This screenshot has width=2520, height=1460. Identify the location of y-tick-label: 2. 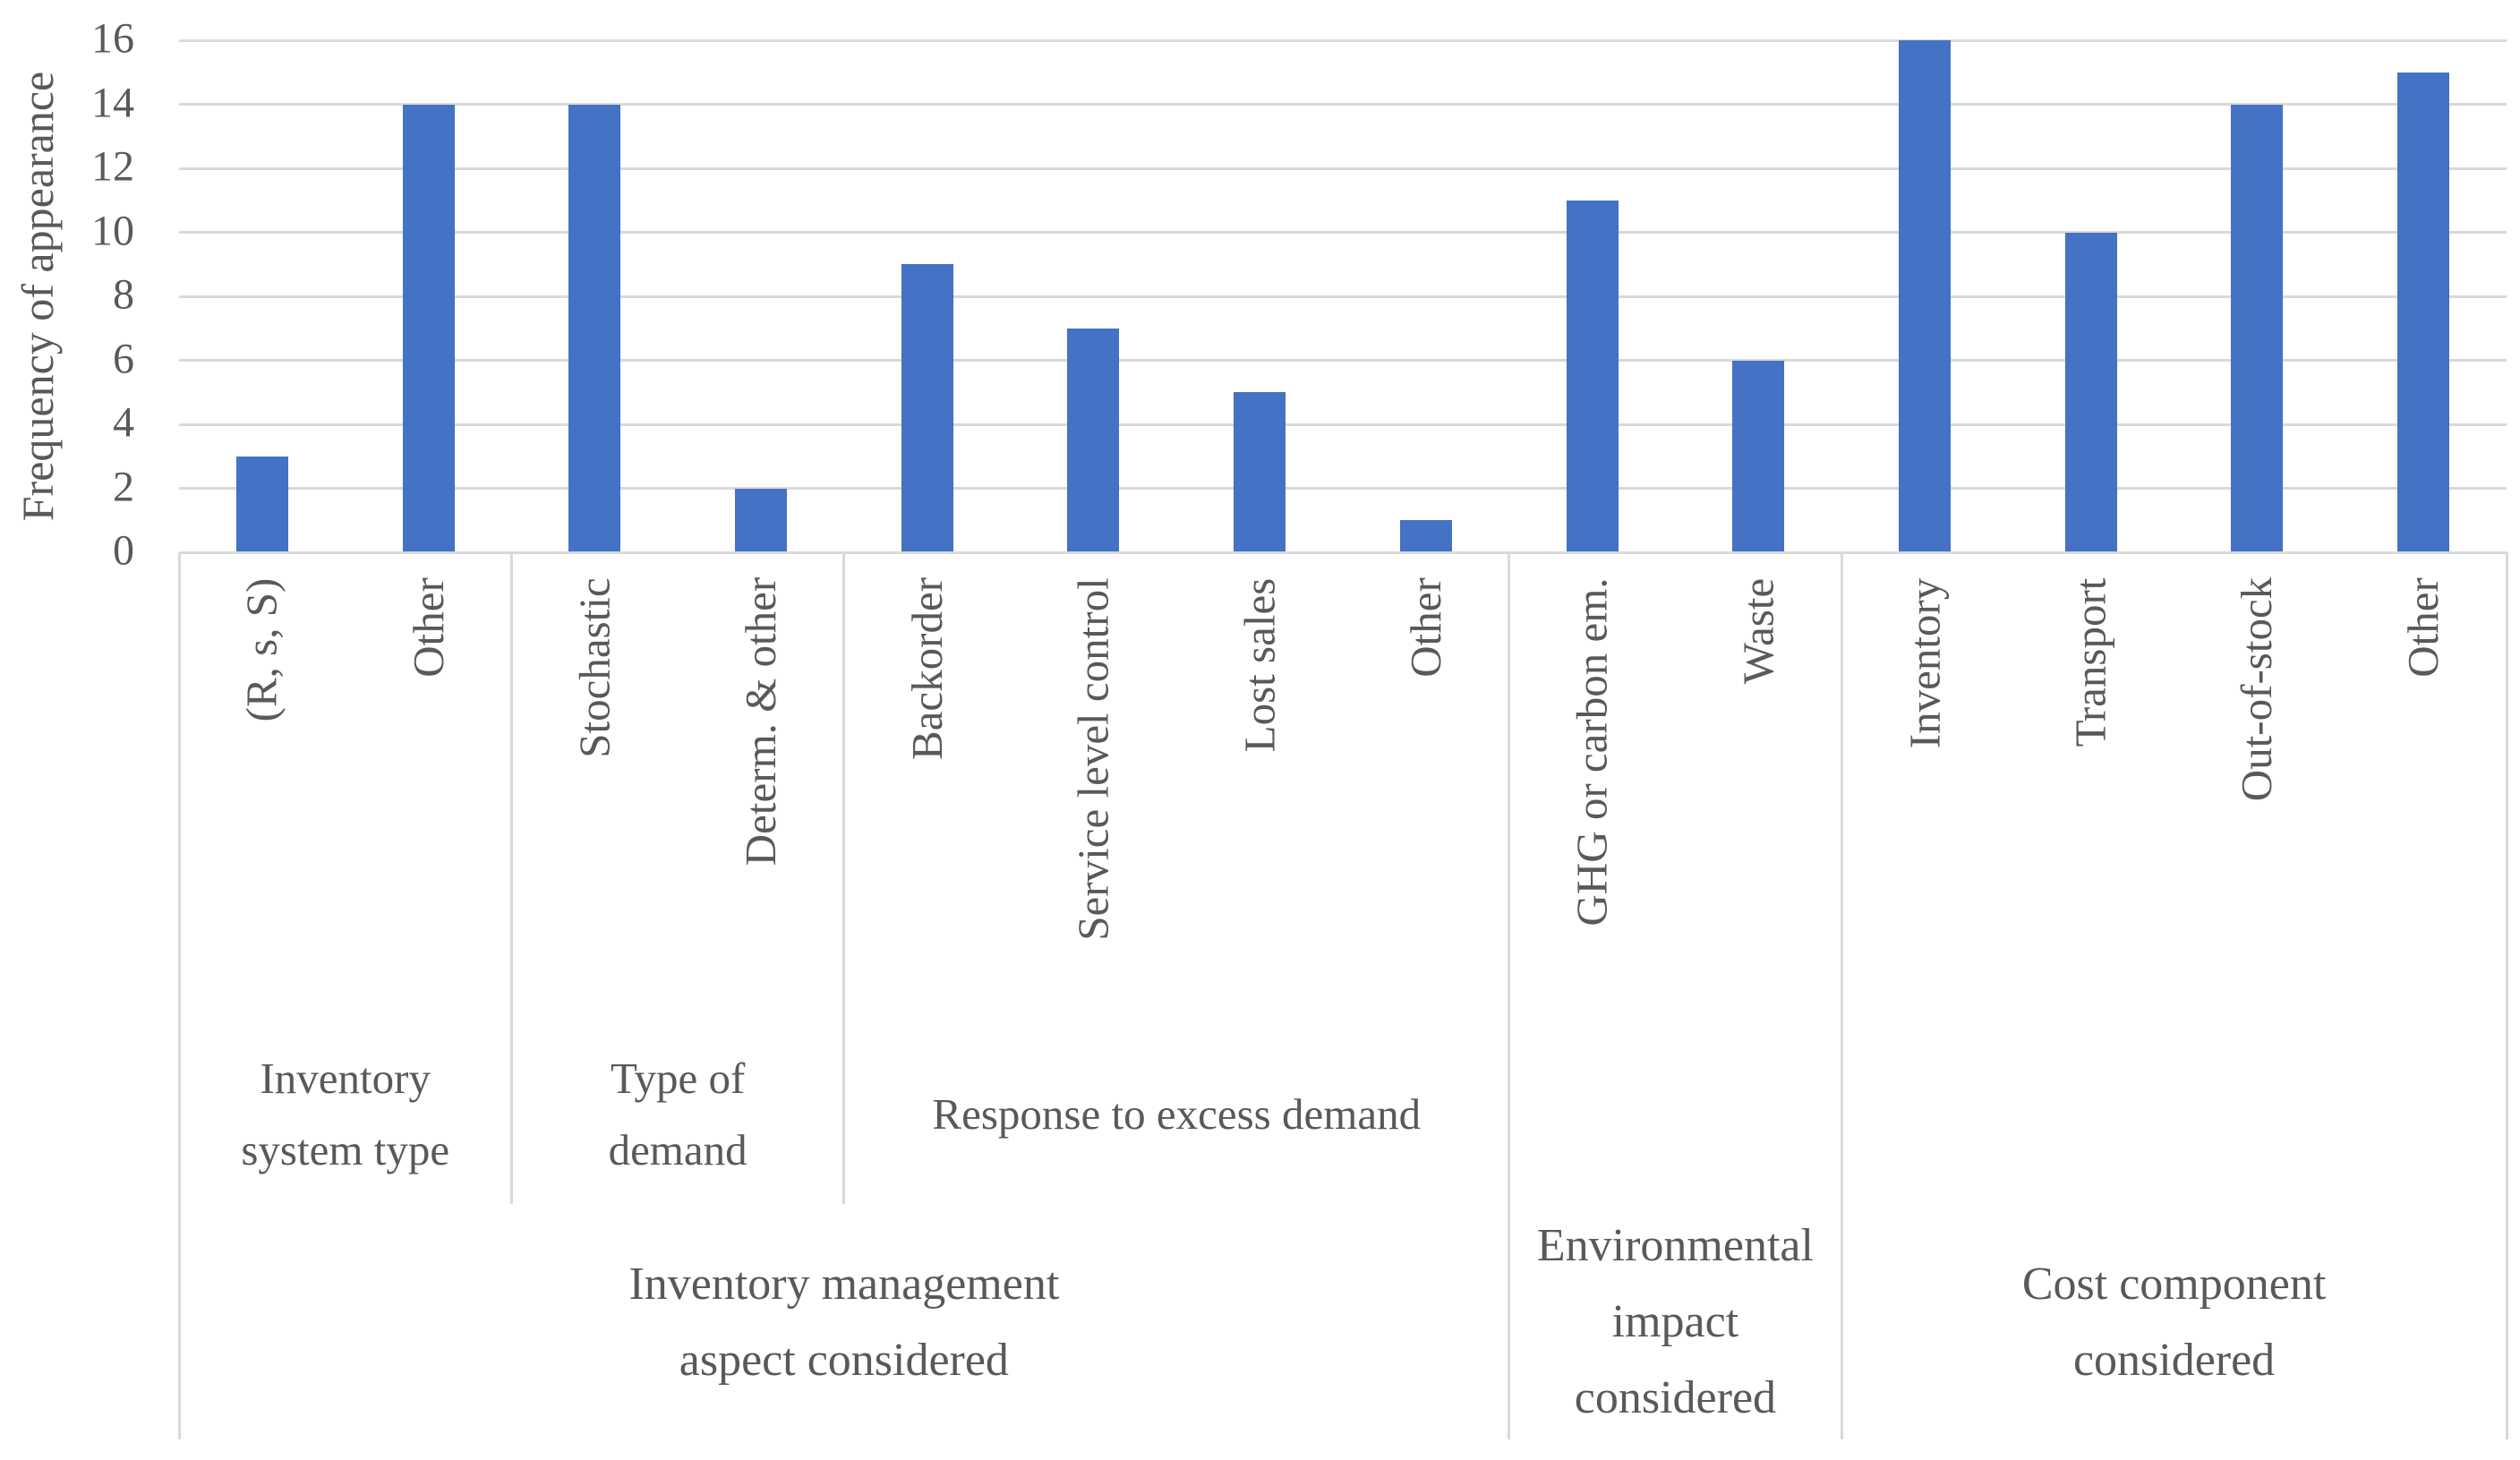
(123, 486).